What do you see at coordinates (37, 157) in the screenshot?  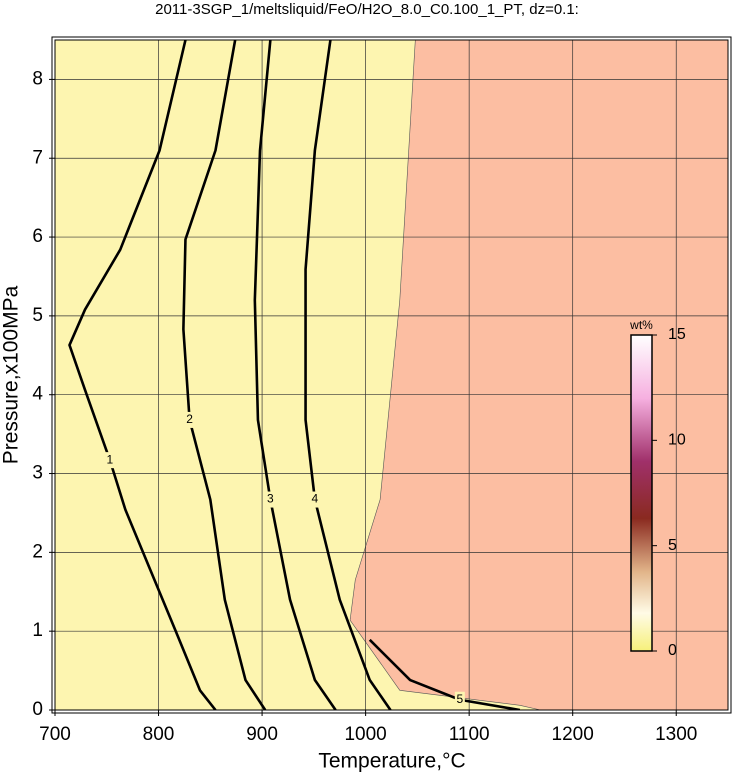 I see `y-tick-label: 7` at bounding box center [37, 157].